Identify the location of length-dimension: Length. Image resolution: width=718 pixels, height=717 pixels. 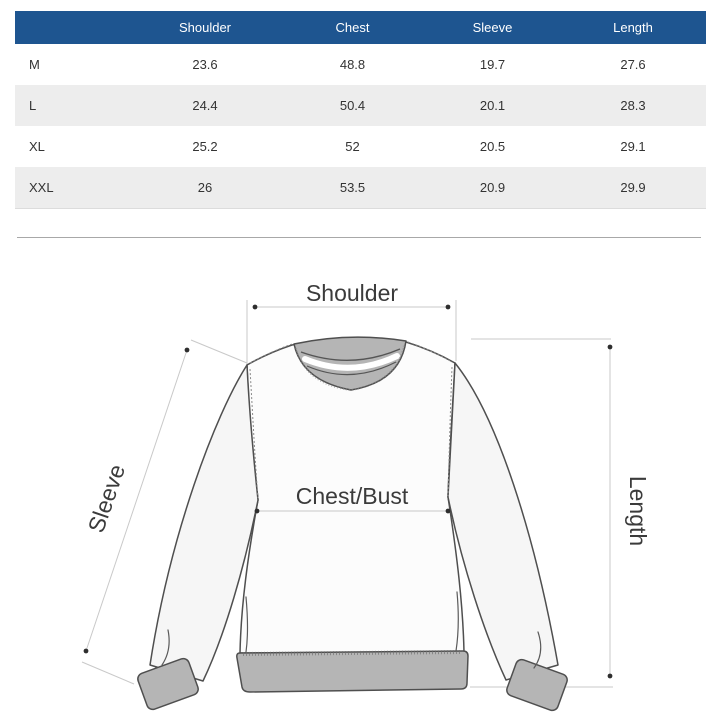
(560, 513).